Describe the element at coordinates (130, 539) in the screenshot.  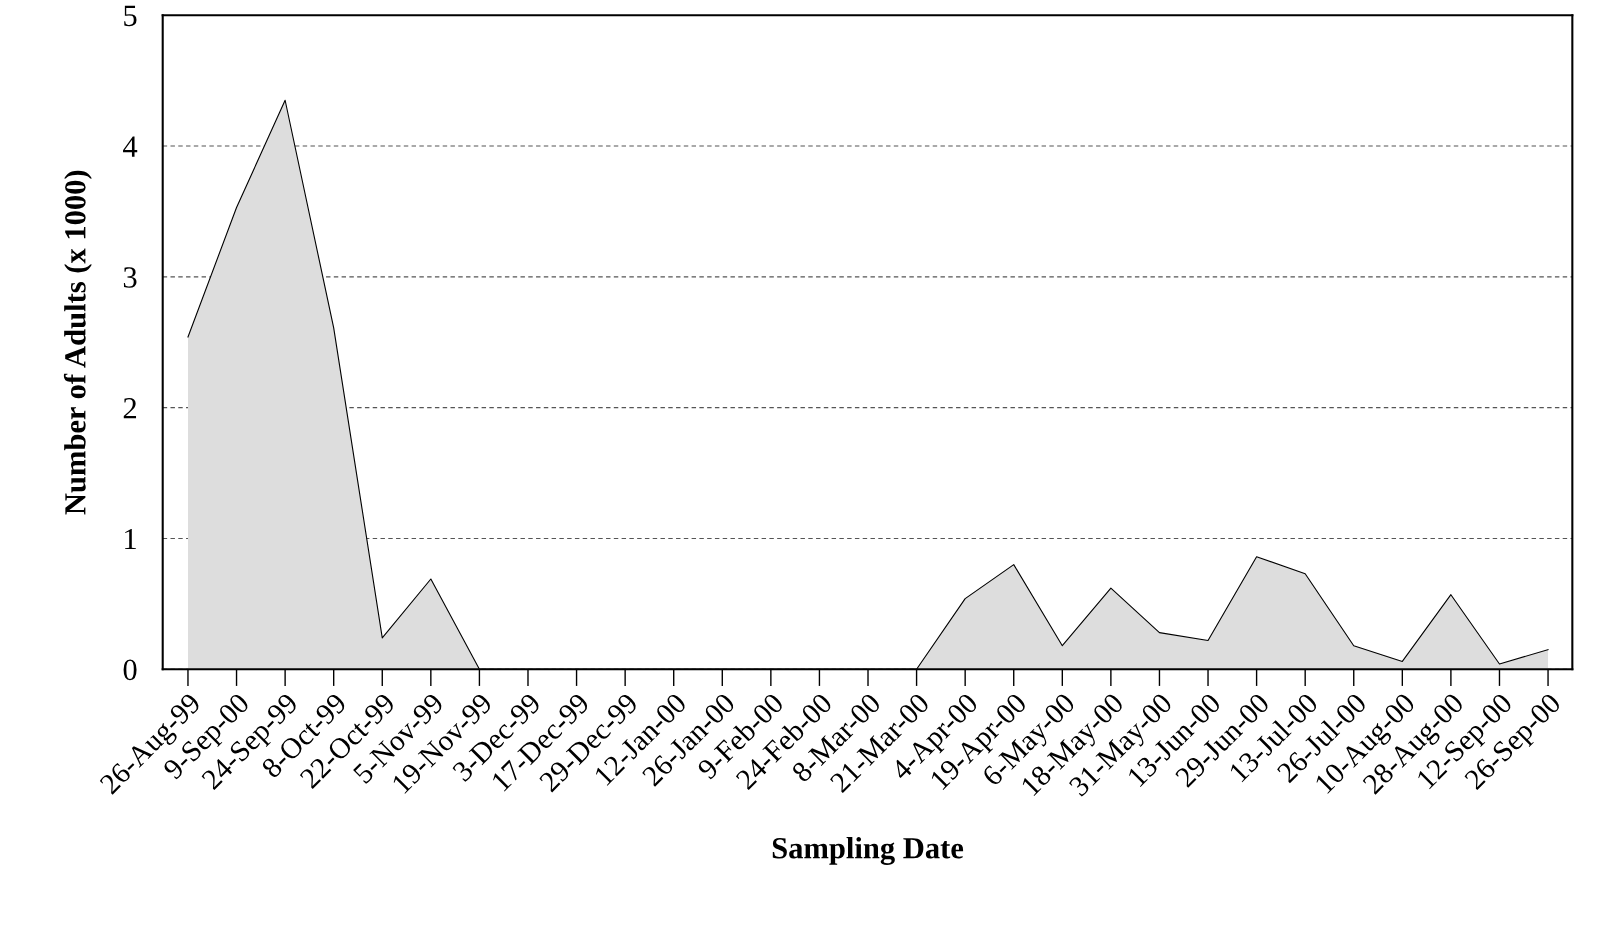
I see `y-tick-label: 1` at that location.